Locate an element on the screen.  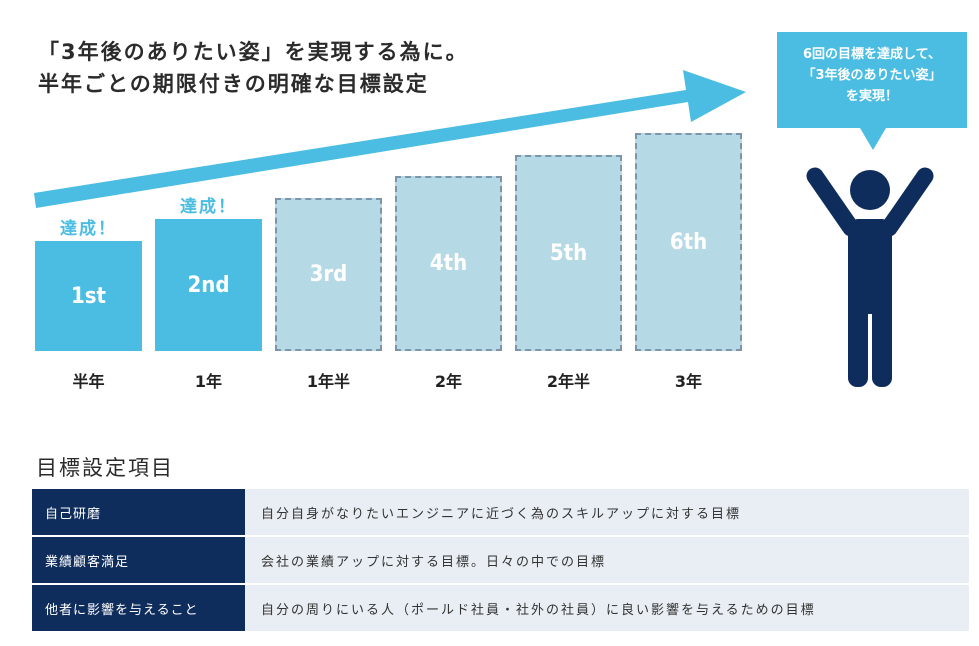
heading-line-1: 「3年後のありたい姿」を実現する為に。 is located at coordinates (253, 52).